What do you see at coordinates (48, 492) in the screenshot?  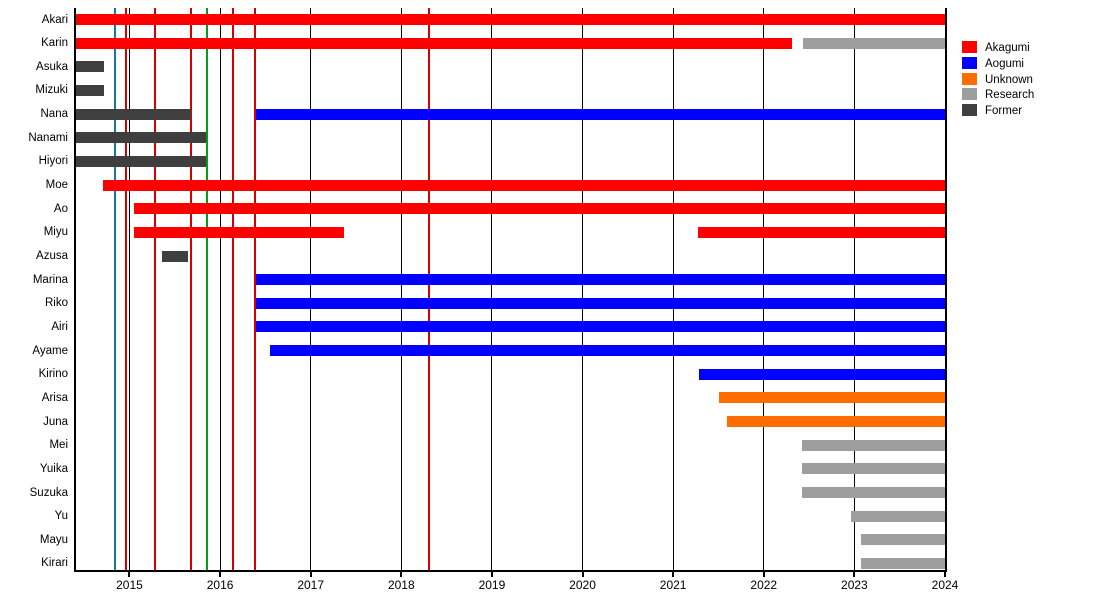 I see `row-label: Suzuka` at bounding box center [48, 492].